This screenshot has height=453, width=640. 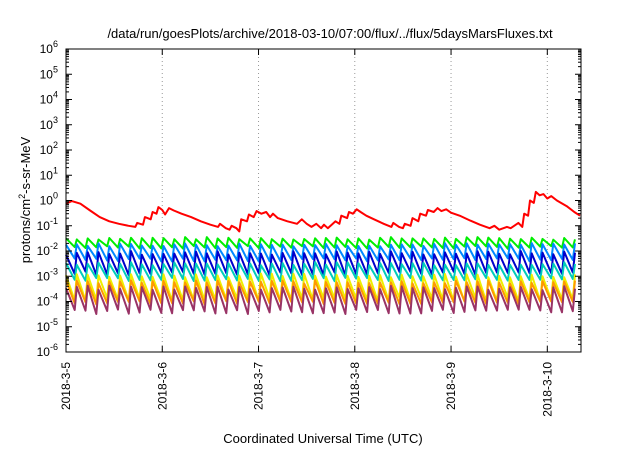 What do you see at coordinates (259, 386) in the screenshot?
I see `x-tick-label: 2018-3-7` at bounding box center [259, 386].